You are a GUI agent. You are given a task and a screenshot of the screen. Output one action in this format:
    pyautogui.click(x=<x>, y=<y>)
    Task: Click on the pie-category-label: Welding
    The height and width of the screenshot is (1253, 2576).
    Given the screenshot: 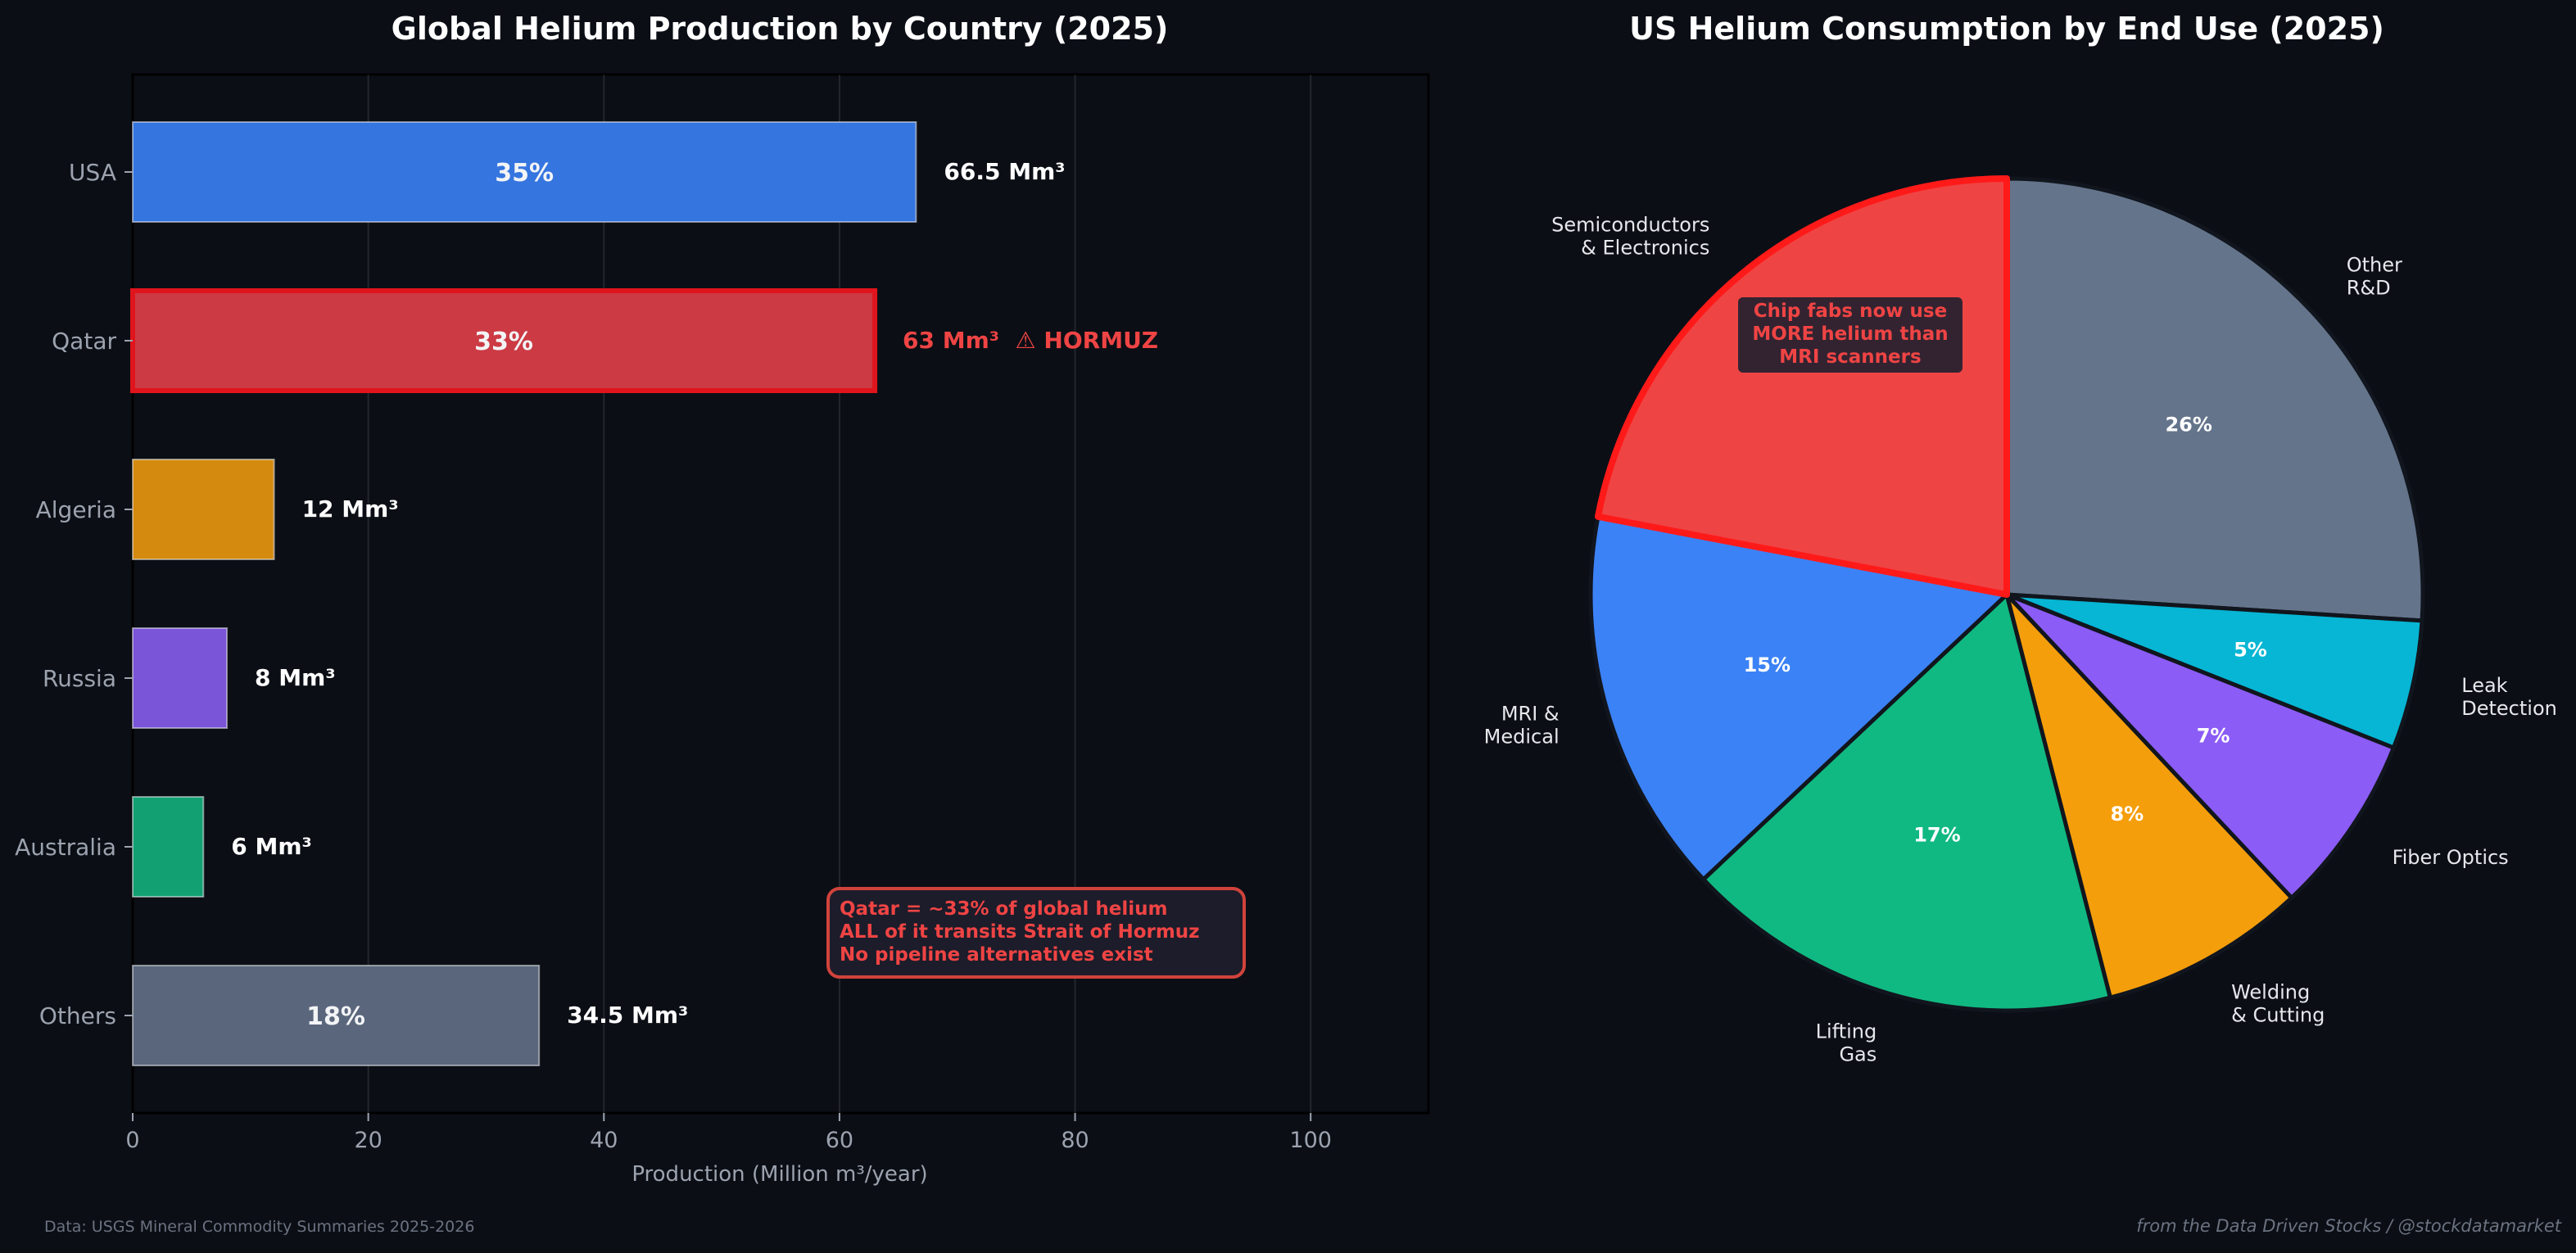 What is the action you would take?
    pyautogui.click(x=2270, y=992)
    